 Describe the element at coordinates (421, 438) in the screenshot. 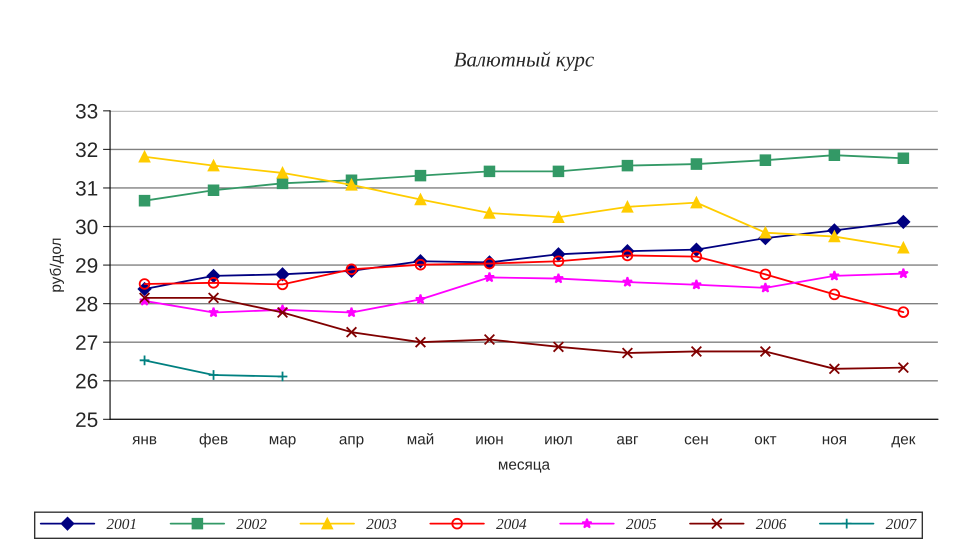

I see `x-tick-label: май` at that location.